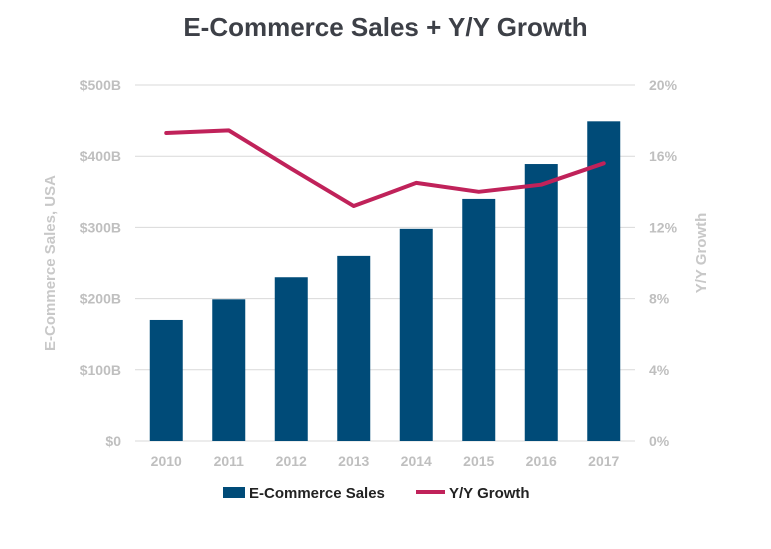 This screenshot has width=771, height=549. Describe the element at coordinates (100, 156) in the screenshot. I see `y-tick-label: $400B` at that location.